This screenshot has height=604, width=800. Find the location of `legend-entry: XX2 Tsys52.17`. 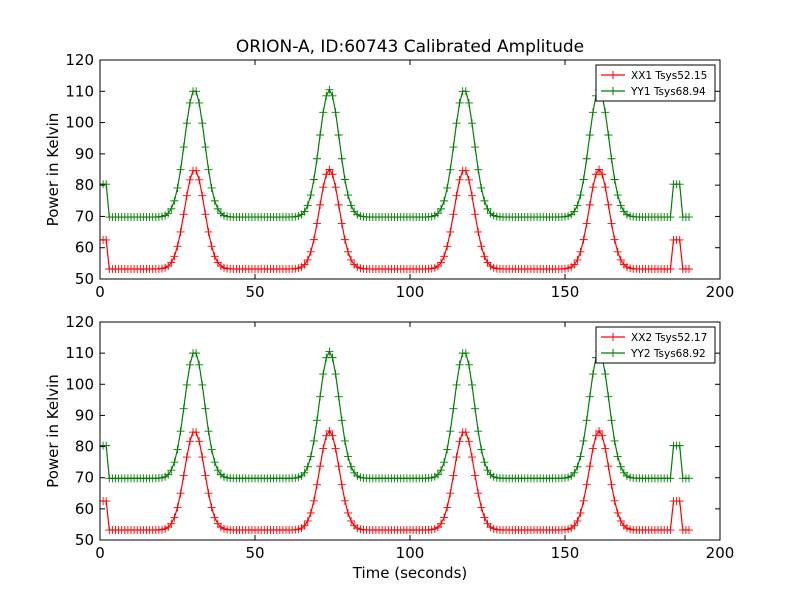

legend-entry: XX2 Tsys52.17 is located at coordinates (654, 338).